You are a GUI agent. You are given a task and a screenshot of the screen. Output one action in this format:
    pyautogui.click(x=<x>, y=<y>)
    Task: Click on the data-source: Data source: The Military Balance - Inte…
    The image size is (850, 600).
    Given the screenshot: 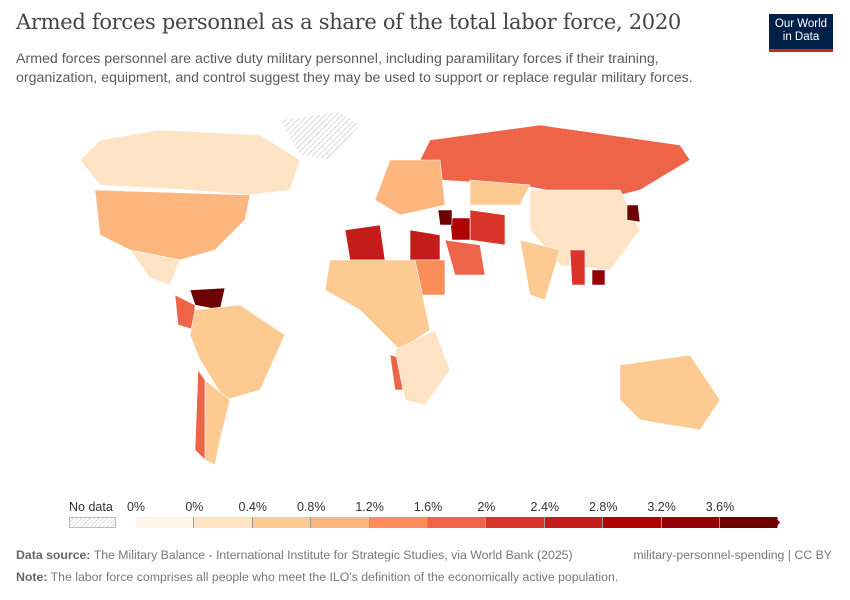 What is the action you would take?
    pyautogui.click(x=294, y=555)
    